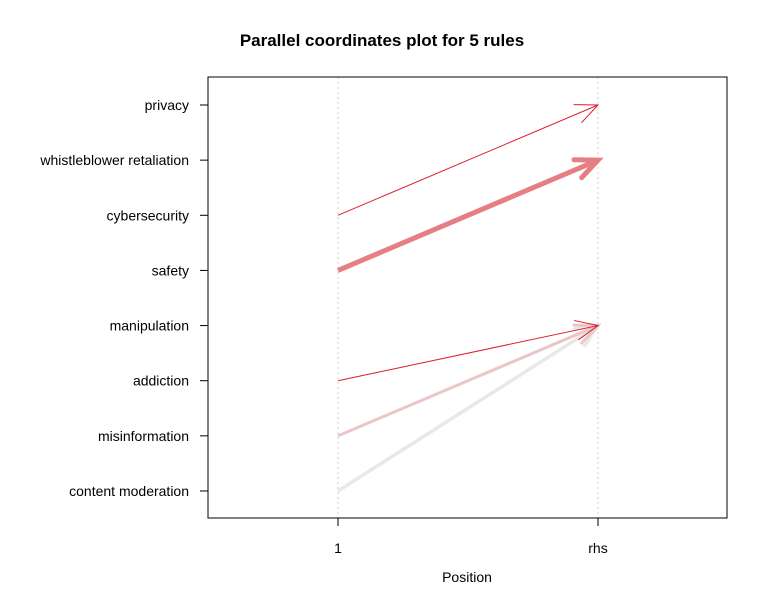 Image resolution: width=766 pixels, height=595 pixels. Describe the element at coordinates (170, 270) in the screenshot. I see `y-tick-label: safety` at that location.